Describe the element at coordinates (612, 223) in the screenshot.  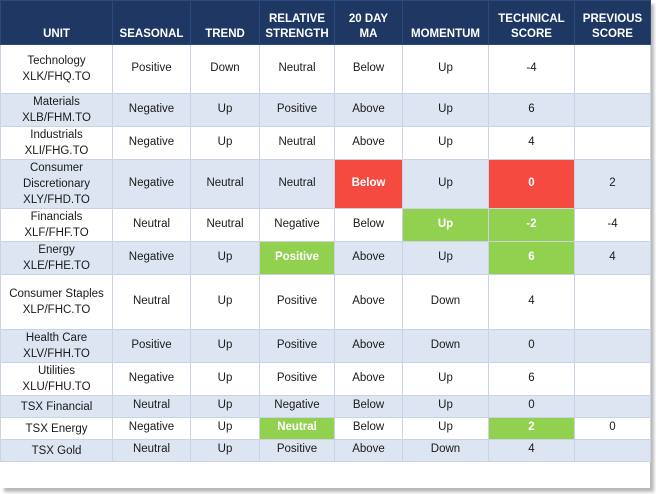
I see `previous-score-value: -4` at that location.